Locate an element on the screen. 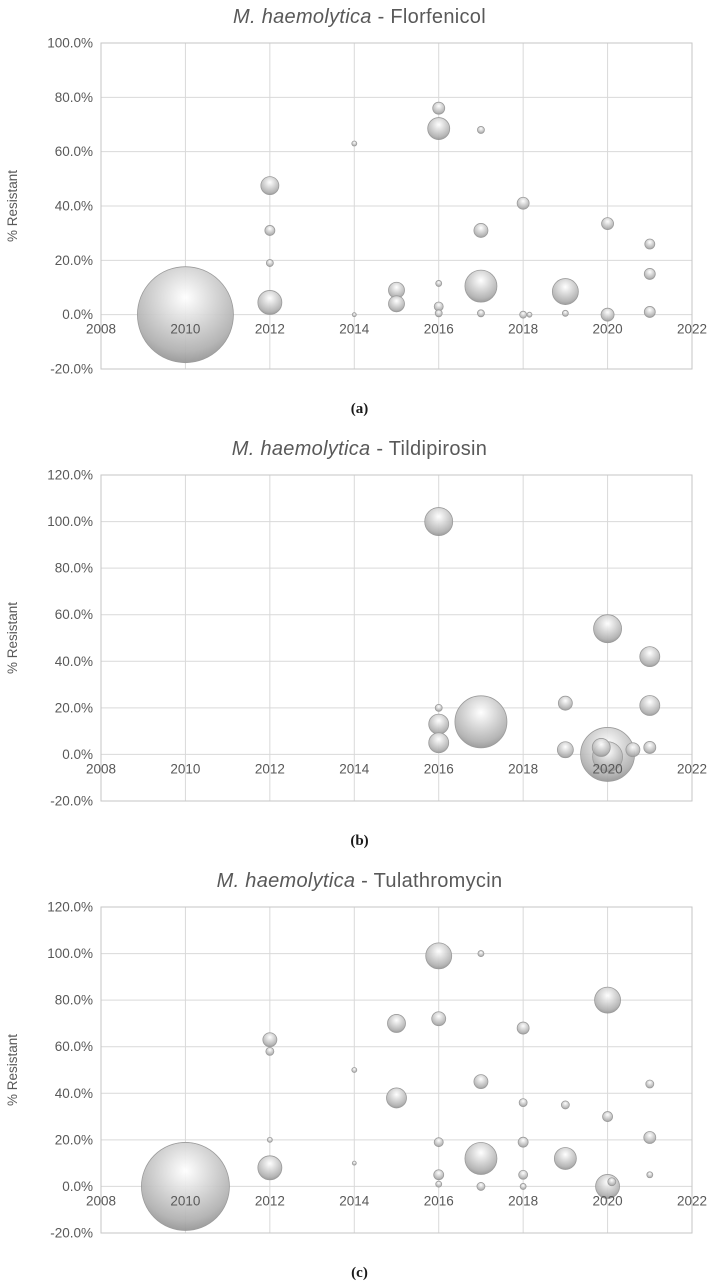 The height and width of the screenshot is (1286, 719). chart-title-c: M. haemolytica - Tulathromycin is located at coordinates (359, 881).